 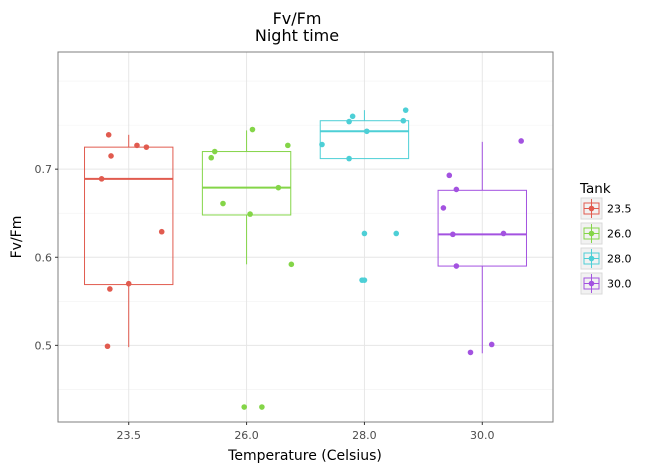 What do you see at coordinates (297, 18) in the screenshot?
I see `chart-title: Fv/Fm` at bounding box center [297, 18].